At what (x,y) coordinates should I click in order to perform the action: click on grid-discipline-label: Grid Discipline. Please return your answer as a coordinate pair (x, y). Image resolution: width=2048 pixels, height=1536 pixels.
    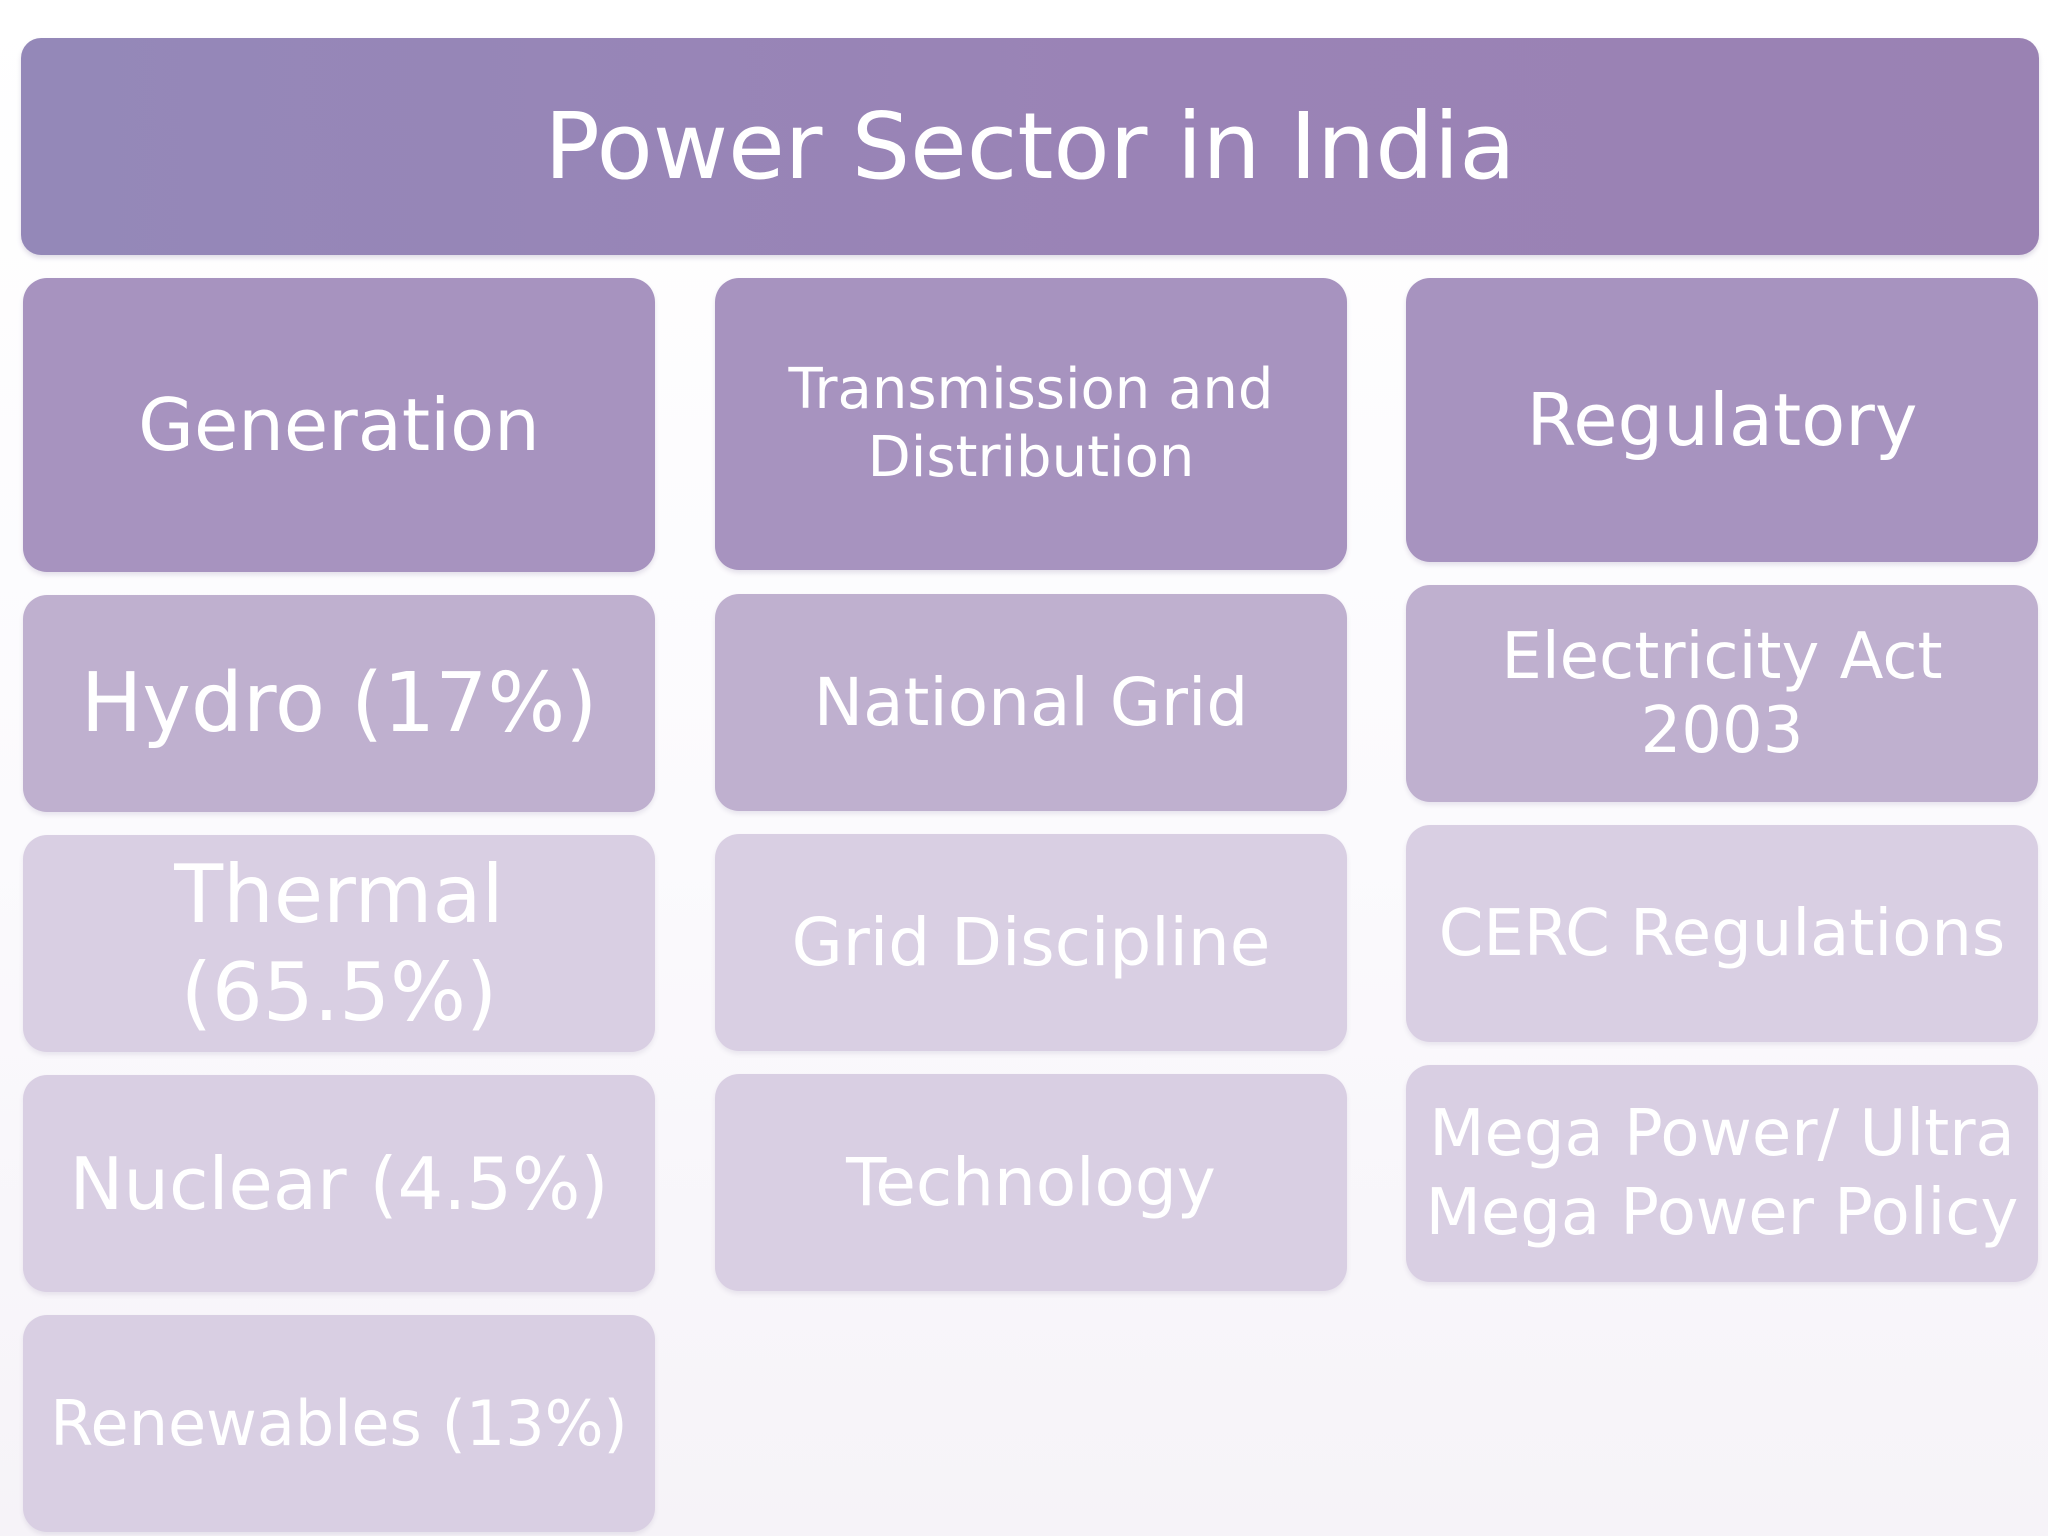
    Looking at the image, I should click on (1031, 942).